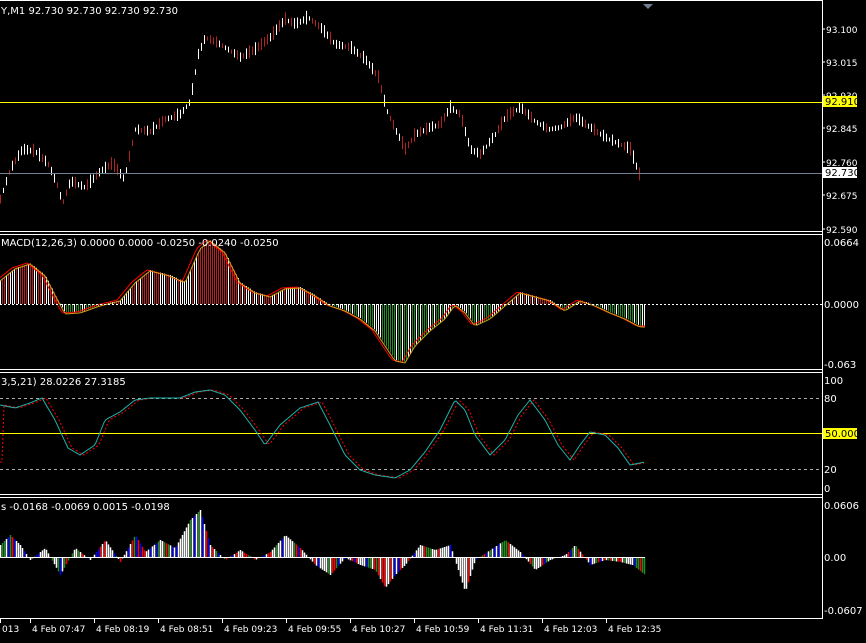 Image resolution: width=866 pixels, height=643 pixels. I want to click on stoch-main-line, so click(322, 434).